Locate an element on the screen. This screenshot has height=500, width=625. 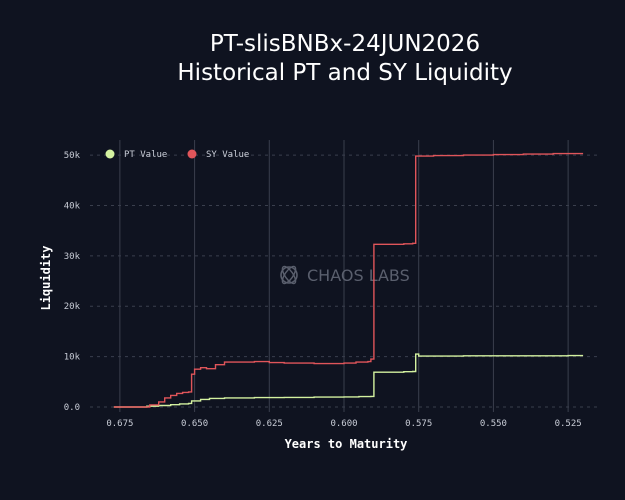
x-tick-label: 0.600 is located at coordinates (343, 424).